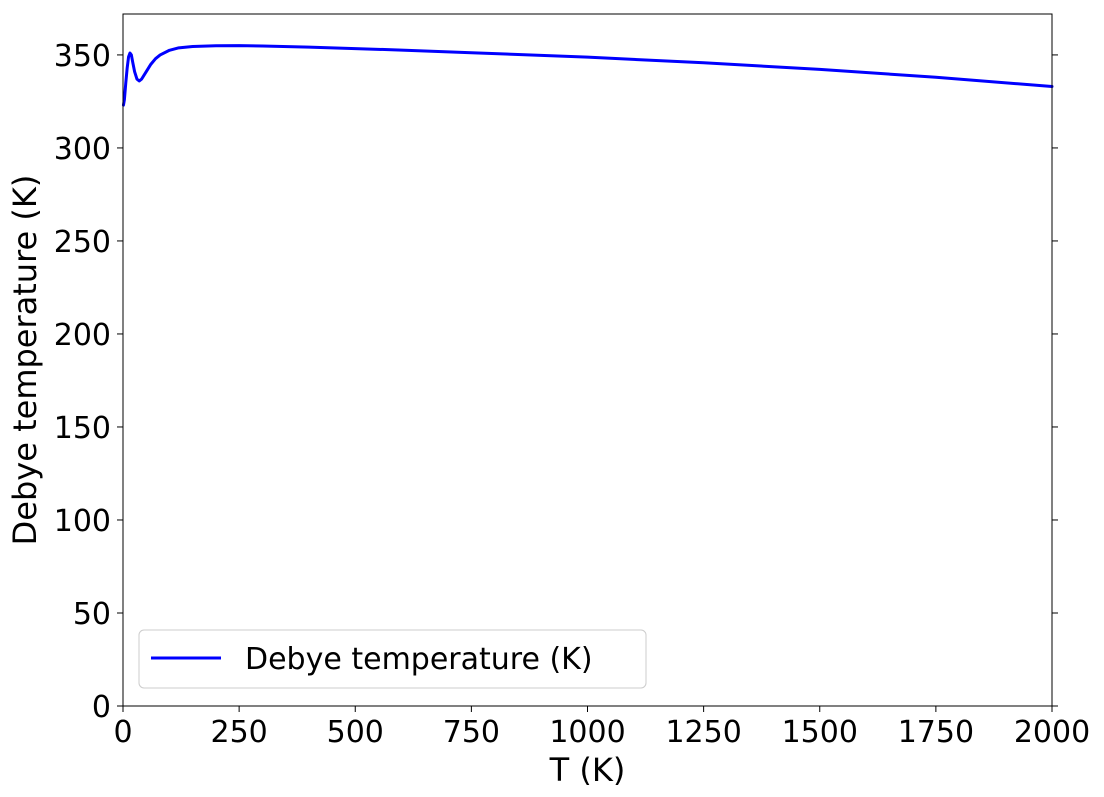  I want to click on legend-box, so click(392, 659).